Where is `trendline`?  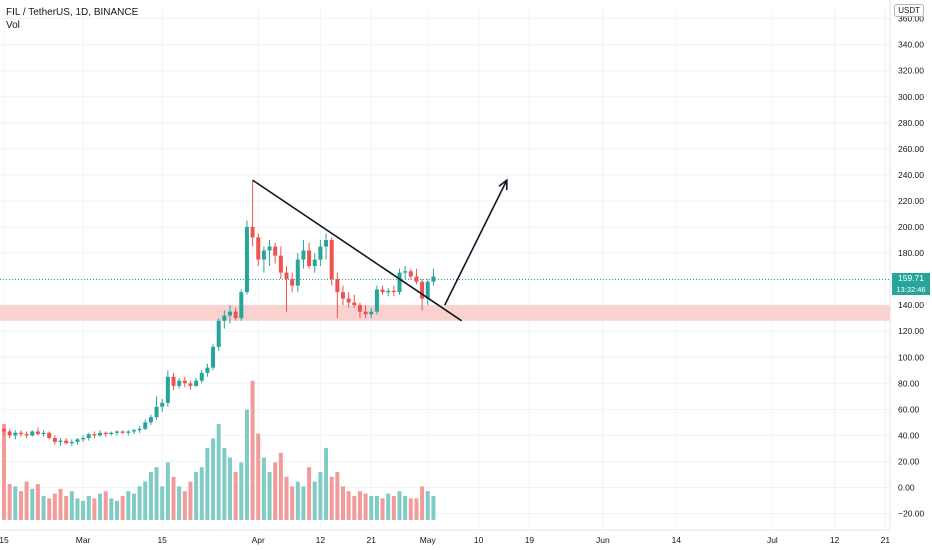
trendline is located at coordinates (357, 250).